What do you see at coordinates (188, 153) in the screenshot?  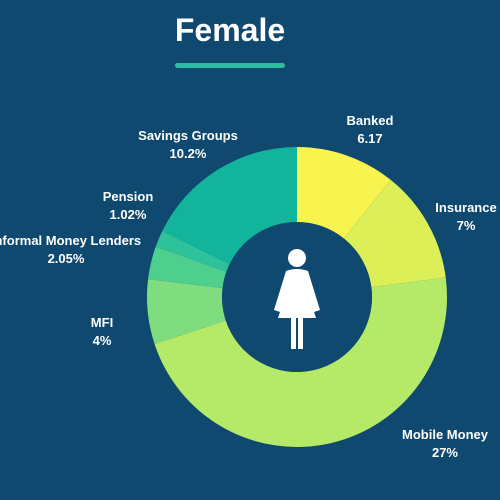 I see `label-savings-groups-value: 10.2%` at bounding box center [188, 153].